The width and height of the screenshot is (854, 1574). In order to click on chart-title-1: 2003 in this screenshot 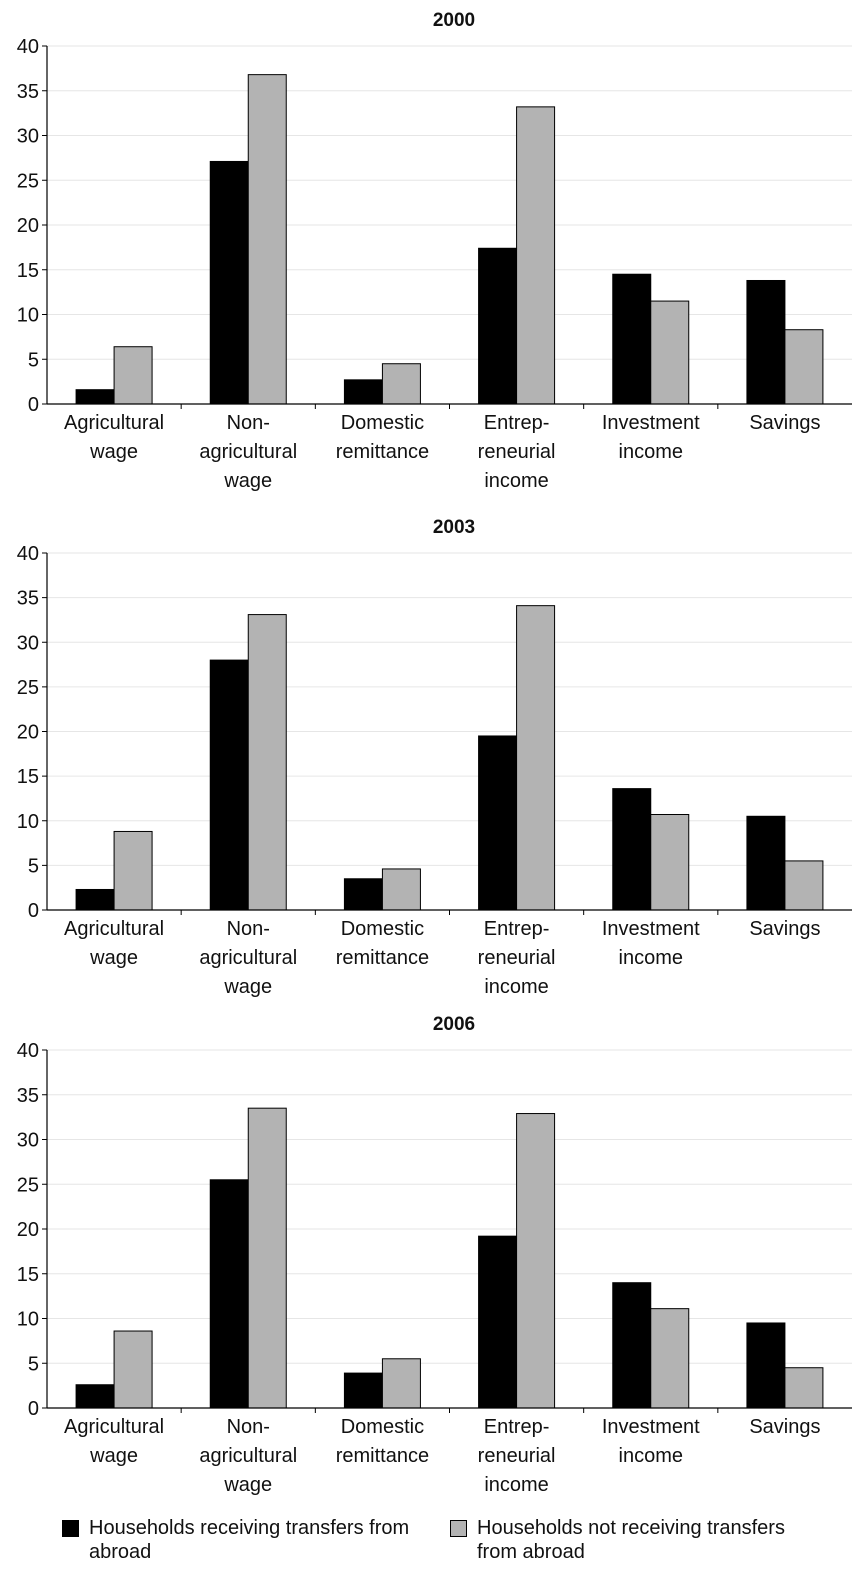, I will do `click(454, 527)`.